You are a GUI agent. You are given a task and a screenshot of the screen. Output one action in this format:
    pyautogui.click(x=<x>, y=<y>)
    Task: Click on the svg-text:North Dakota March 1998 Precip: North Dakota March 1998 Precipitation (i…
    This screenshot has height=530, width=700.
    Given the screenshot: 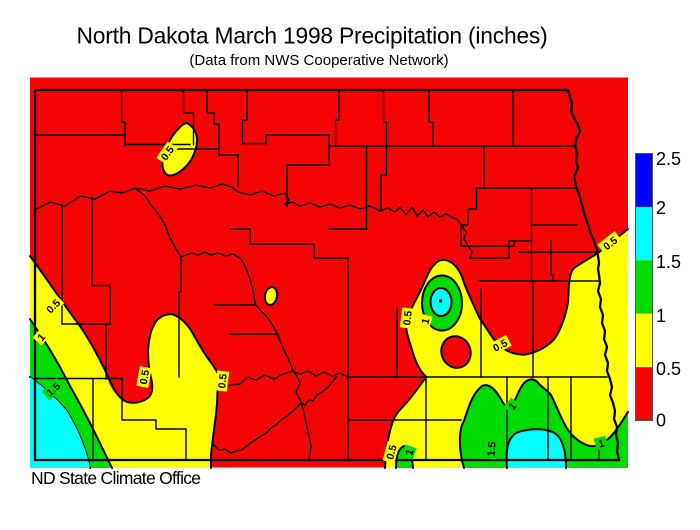 What is the action you would take?
    pyautogui.click(x=311, y=36)
    